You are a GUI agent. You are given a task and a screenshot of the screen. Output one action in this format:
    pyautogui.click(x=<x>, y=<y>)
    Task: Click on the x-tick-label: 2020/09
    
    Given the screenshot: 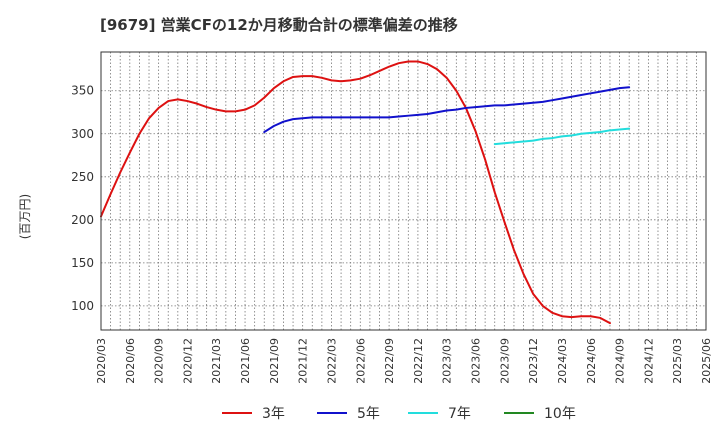 What is the action you would take?
    pyautogui.click(x=159, y=361)
    